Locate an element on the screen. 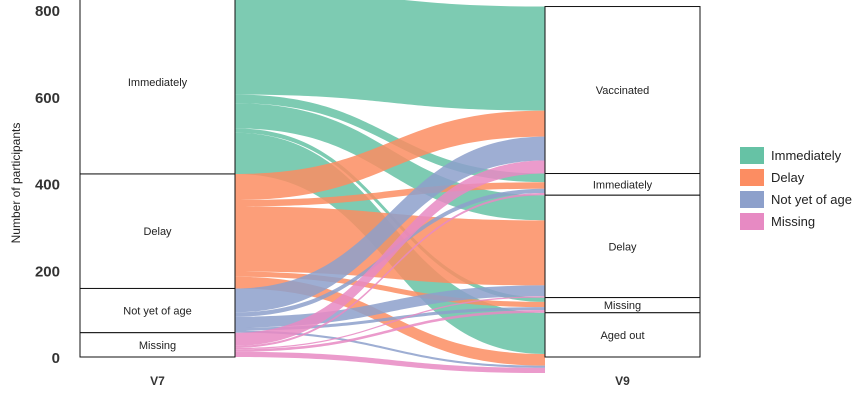 This screenshot has width=864, height=400. v7-stratum-label: Missing is located at coordinates (157, 346).